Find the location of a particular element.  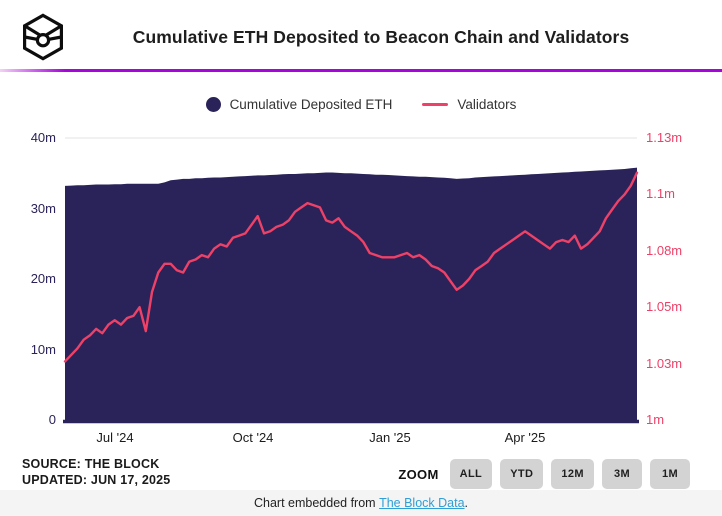

left-axis-tick: 20m is located at coordinates (43, 278).